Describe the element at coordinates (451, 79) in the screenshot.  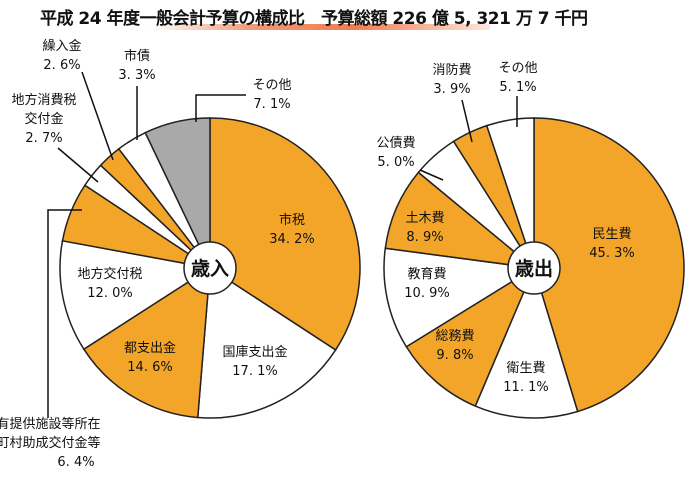
I see `slice-label: 消防費 3. 9%` at that location.